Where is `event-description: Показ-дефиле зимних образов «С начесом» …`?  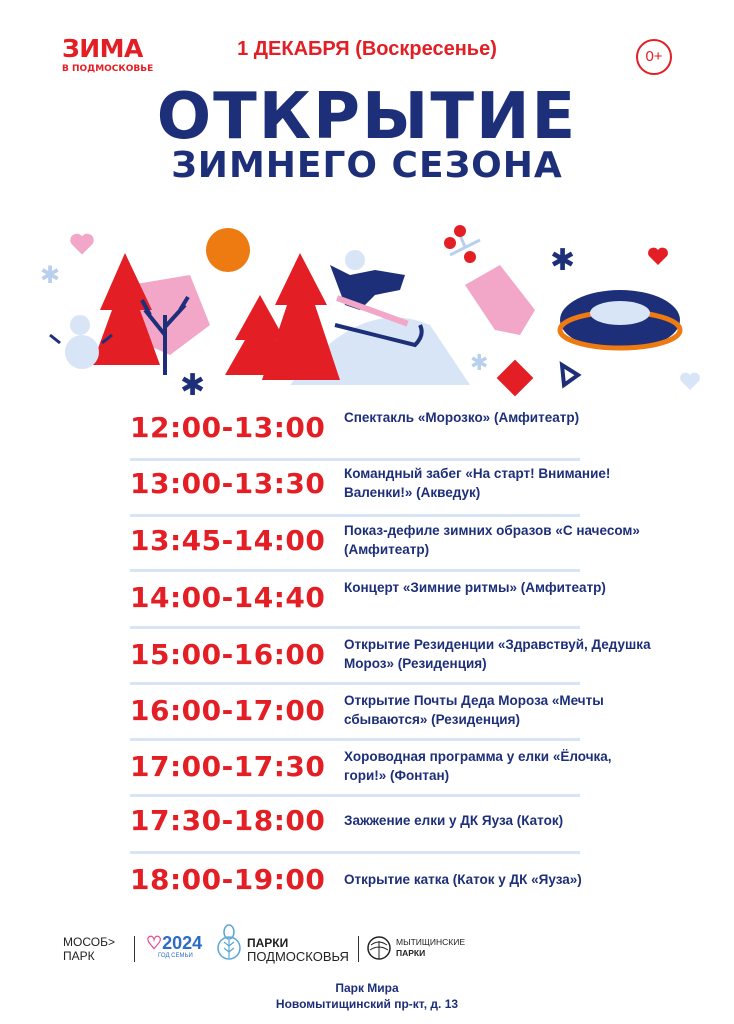 event-description: Показ-дефиле зимних образов «С начесом» … is located at coordinates (492, 540).